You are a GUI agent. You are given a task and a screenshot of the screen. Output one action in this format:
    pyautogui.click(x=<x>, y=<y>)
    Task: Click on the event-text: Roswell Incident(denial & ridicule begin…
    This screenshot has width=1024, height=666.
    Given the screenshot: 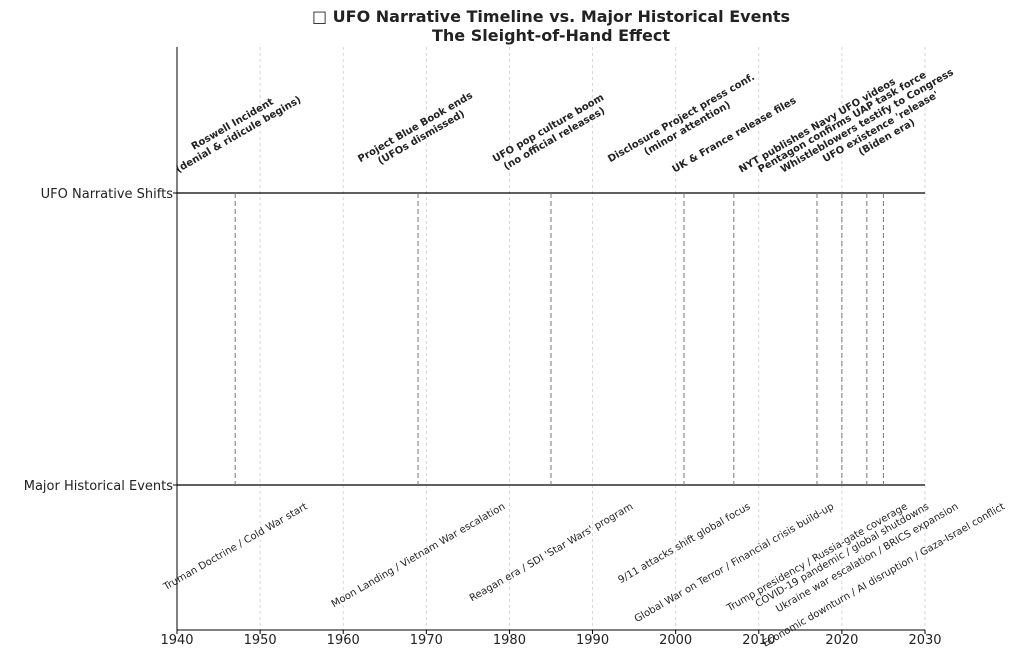 What is the action you would take?
    pyautogui.click(x=235, y=129)
    